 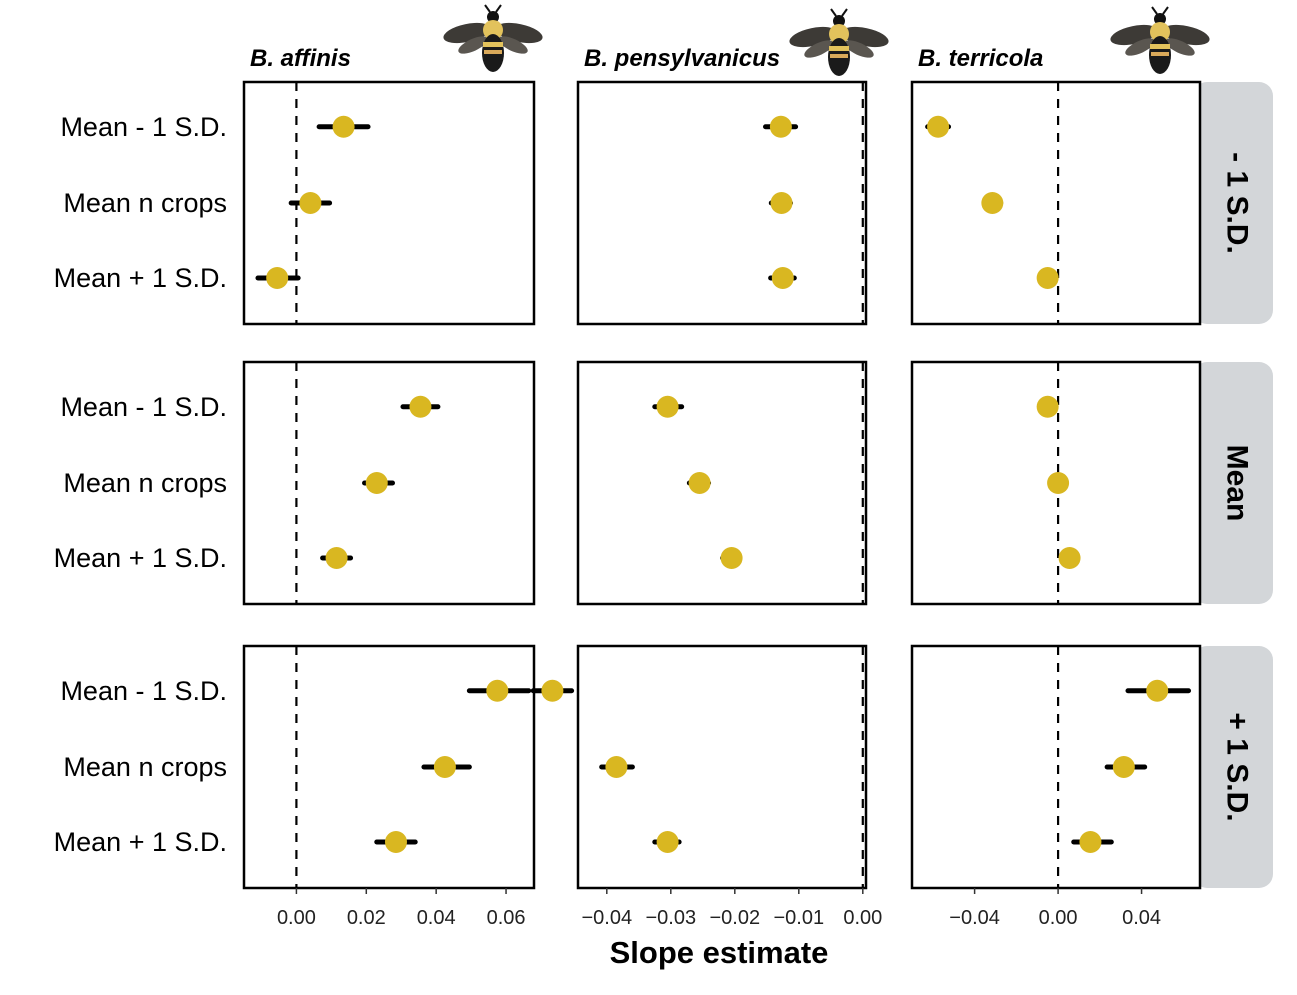 I want to click on bumblebee-pensylvanicus-icon, so click(x=839, y=42).